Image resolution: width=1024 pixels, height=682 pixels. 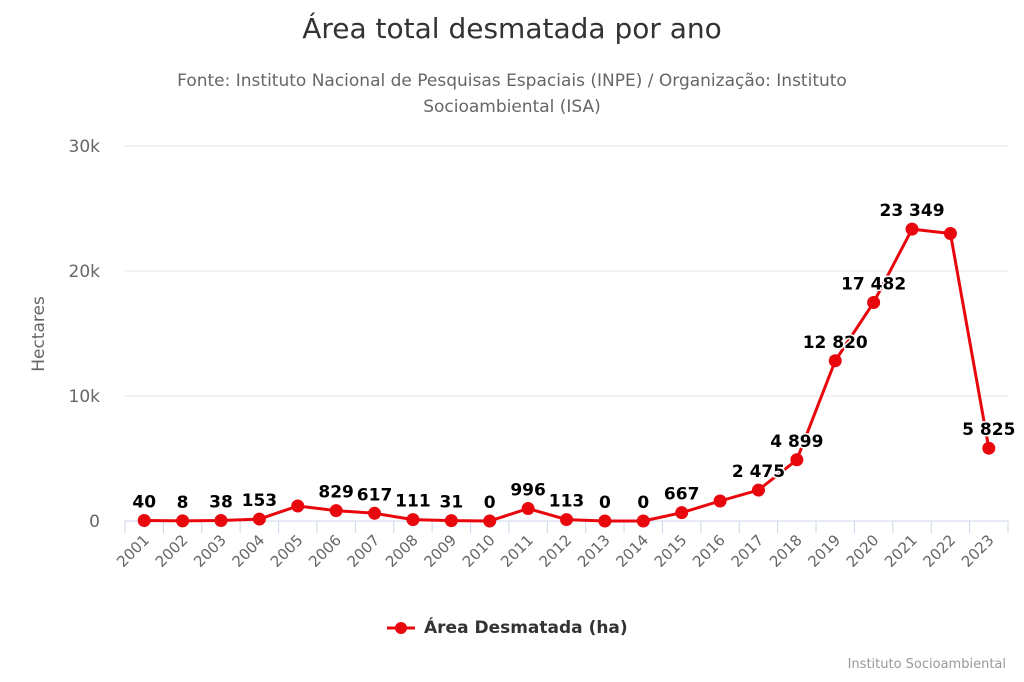 I want to click on x-tick-label: 2002, so click(x=172, y=551).